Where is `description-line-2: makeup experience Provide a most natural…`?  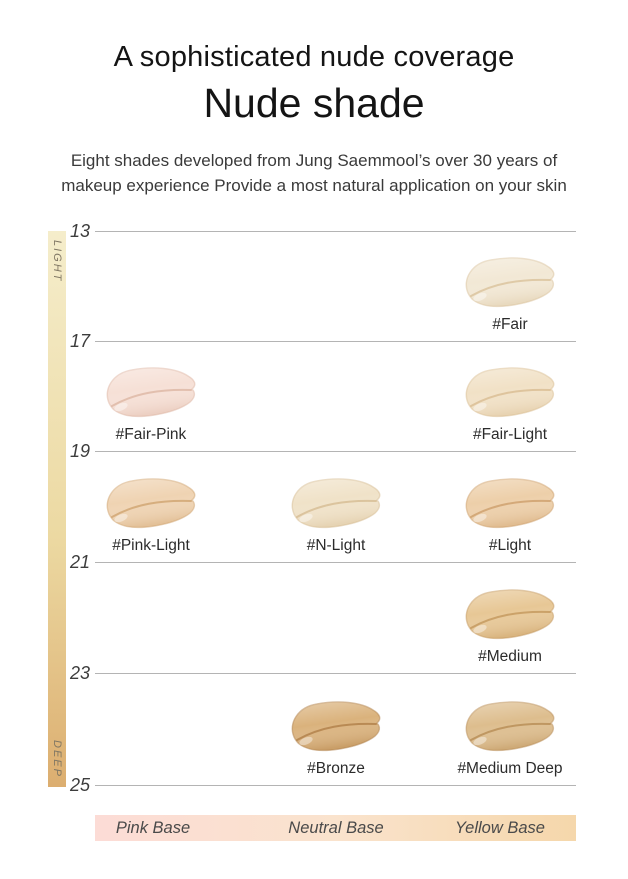 description-line-2: makeup experience Provide a most natural… is located at coordinates (314, 185).